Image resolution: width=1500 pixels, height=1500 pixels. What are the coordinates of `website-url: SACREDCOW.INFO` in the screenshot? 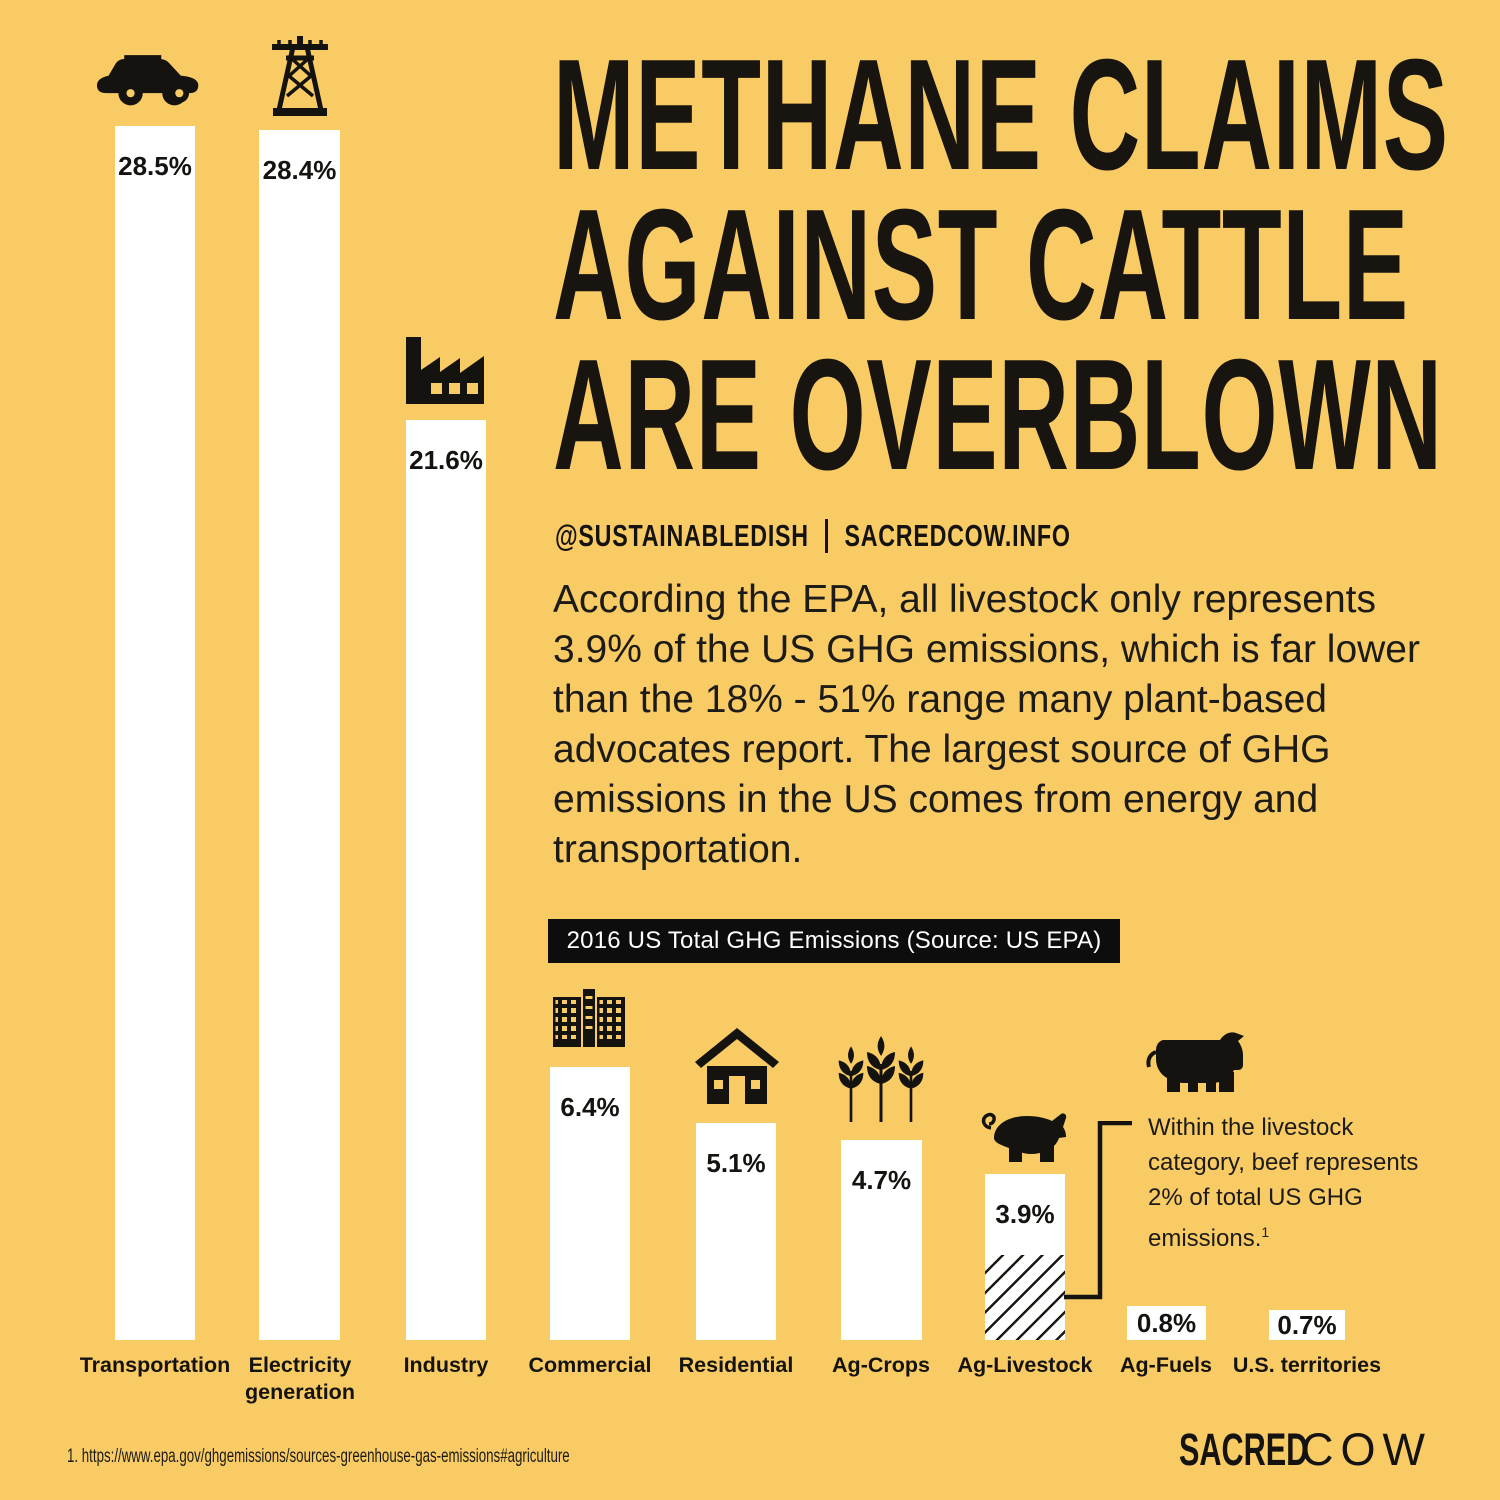 It's located at (957, 535).